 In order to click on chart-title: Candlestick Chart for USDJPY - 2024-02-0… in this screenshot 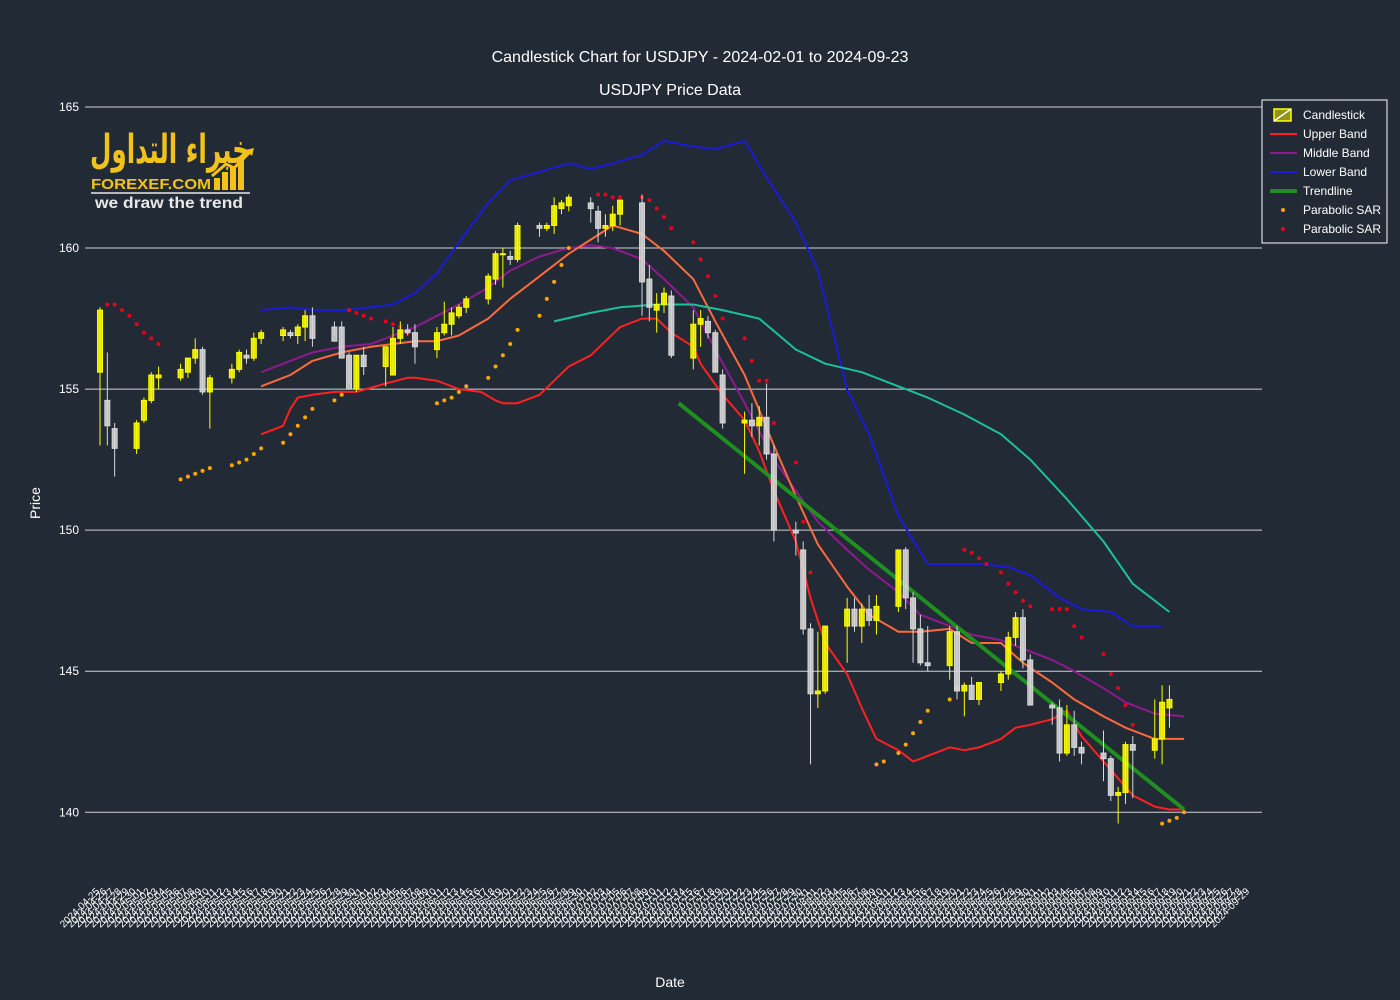, I will do `click(700, 57)`.